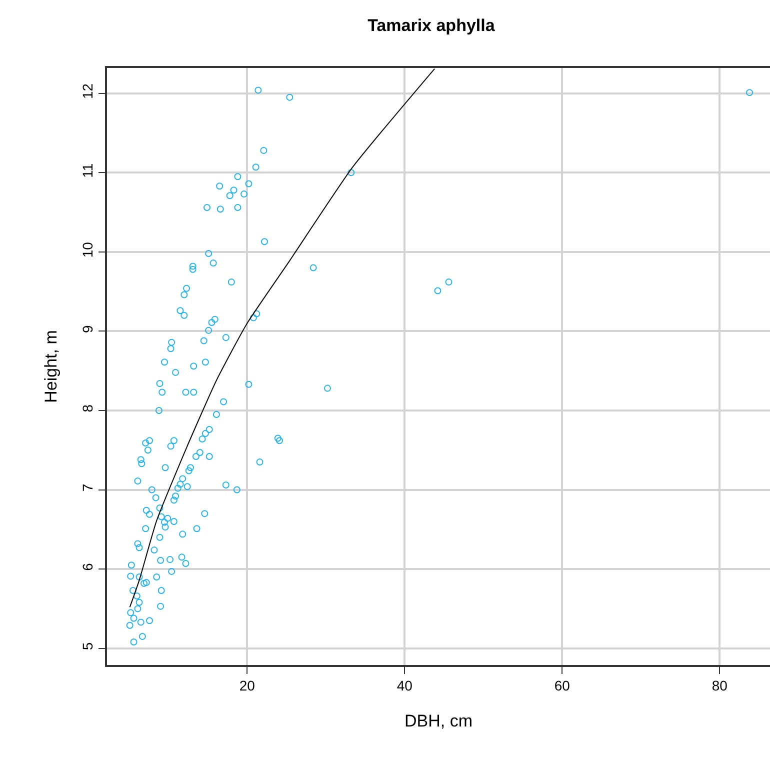 The width and height of the screenshot is (770, 769). Describe the element at coordinates (88, 170) in the screenshot. I see `y-tick-label: 11` at that location.